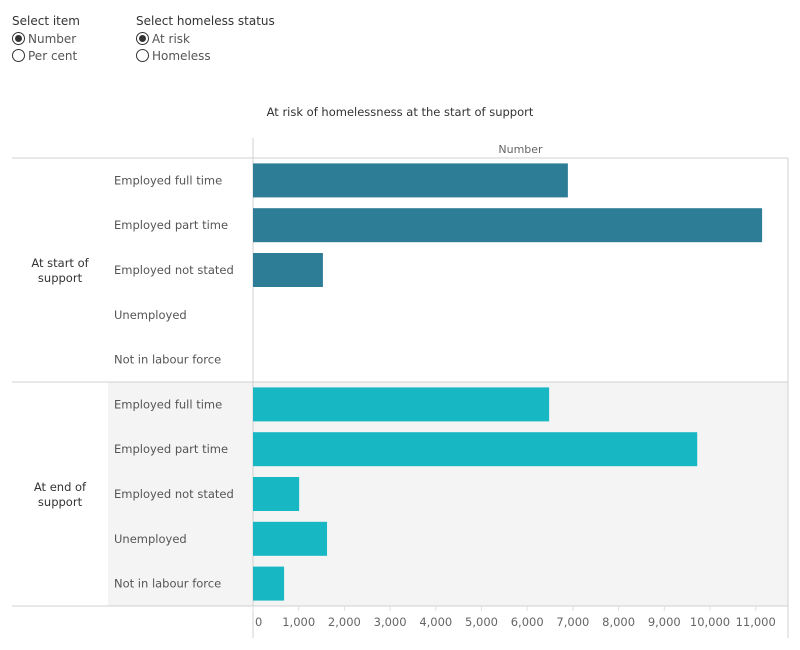  I want to click on x-tick-label: 7,000, so click(572, 622).